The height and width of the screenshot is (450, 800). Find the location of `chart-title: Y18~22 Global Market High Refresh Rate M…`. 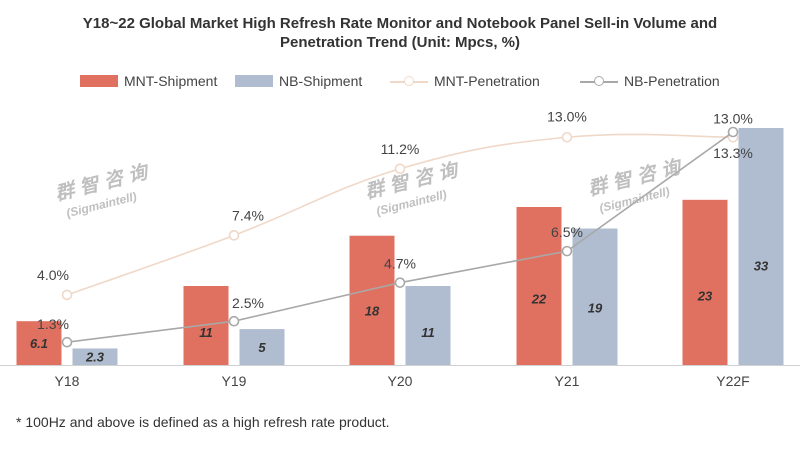

chart-title: Y18~22 Global Market High Refresh Rate M… is located at coordinates (400, 33).